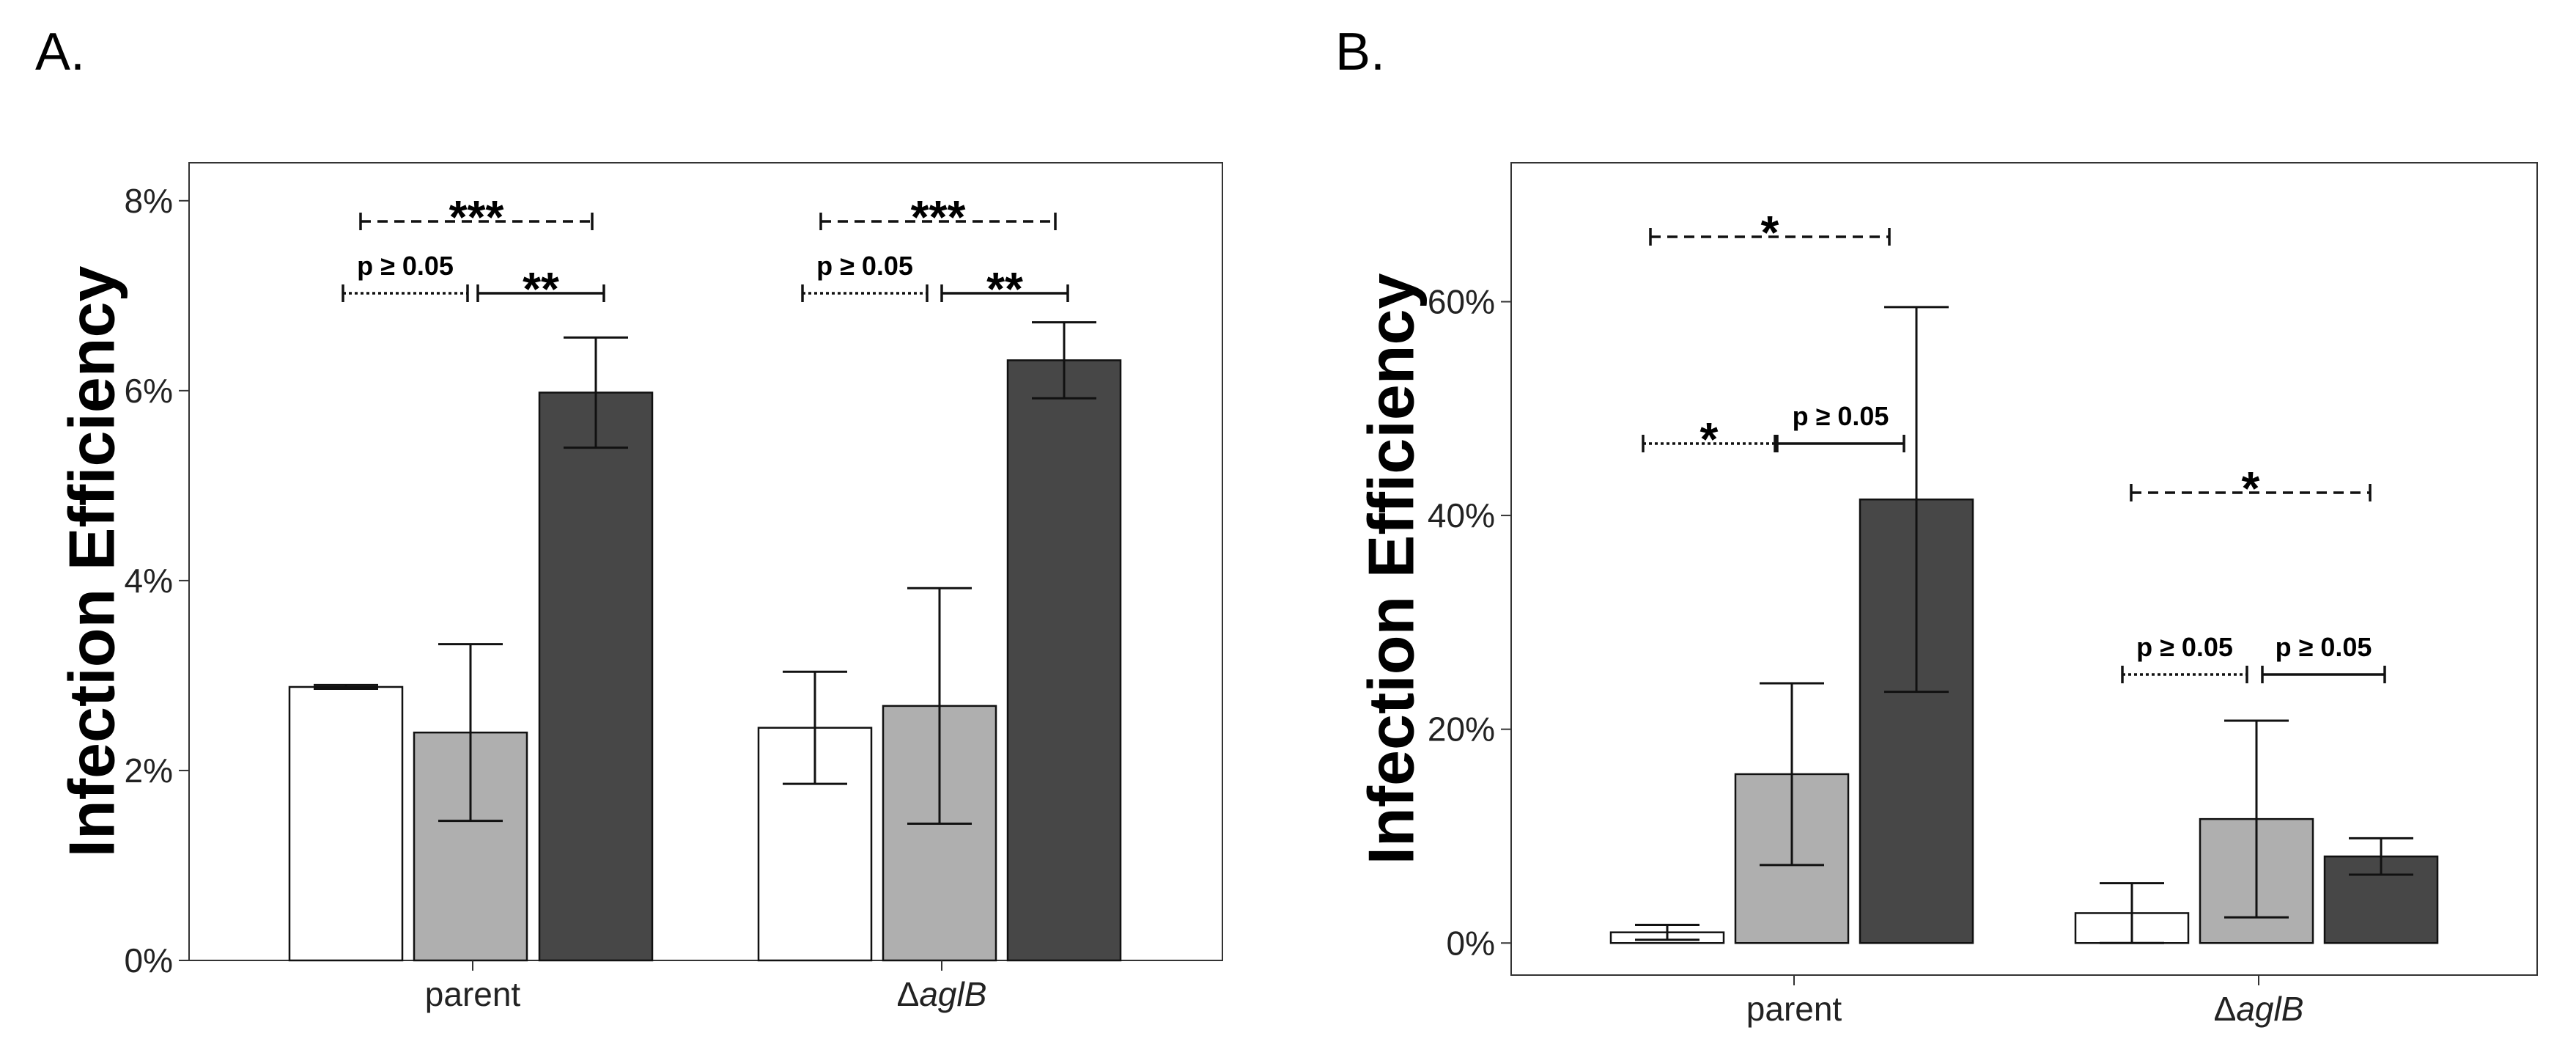 Image resolution: width=2576 pixels, height=1055 pixels. What do you see at coordinates (149, 581) in the screenshot?
I see `y-tick-label: 4%` at bounding box center [149, 581].